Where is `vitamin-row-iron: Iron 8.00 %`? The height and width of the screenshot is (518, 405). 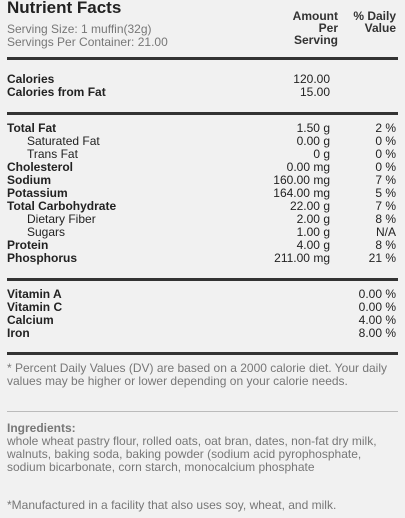 vitamin-row-iron: Iron 8.00 % is located at coordinates (202, 333).